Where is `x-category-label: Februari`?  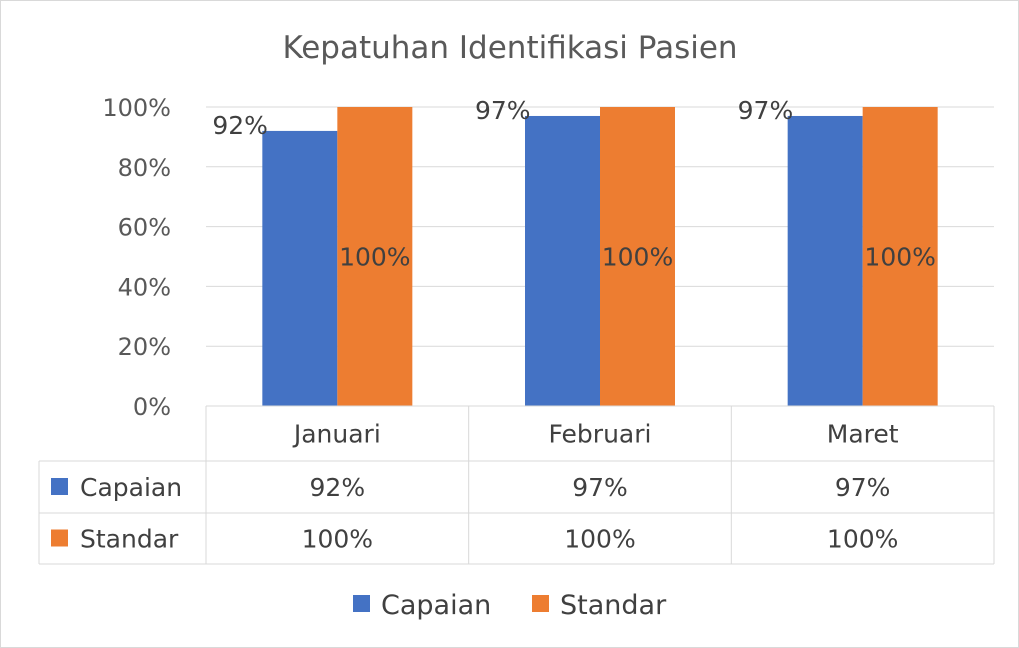 x-category-label: Februari is located at coordinates (600, 434).